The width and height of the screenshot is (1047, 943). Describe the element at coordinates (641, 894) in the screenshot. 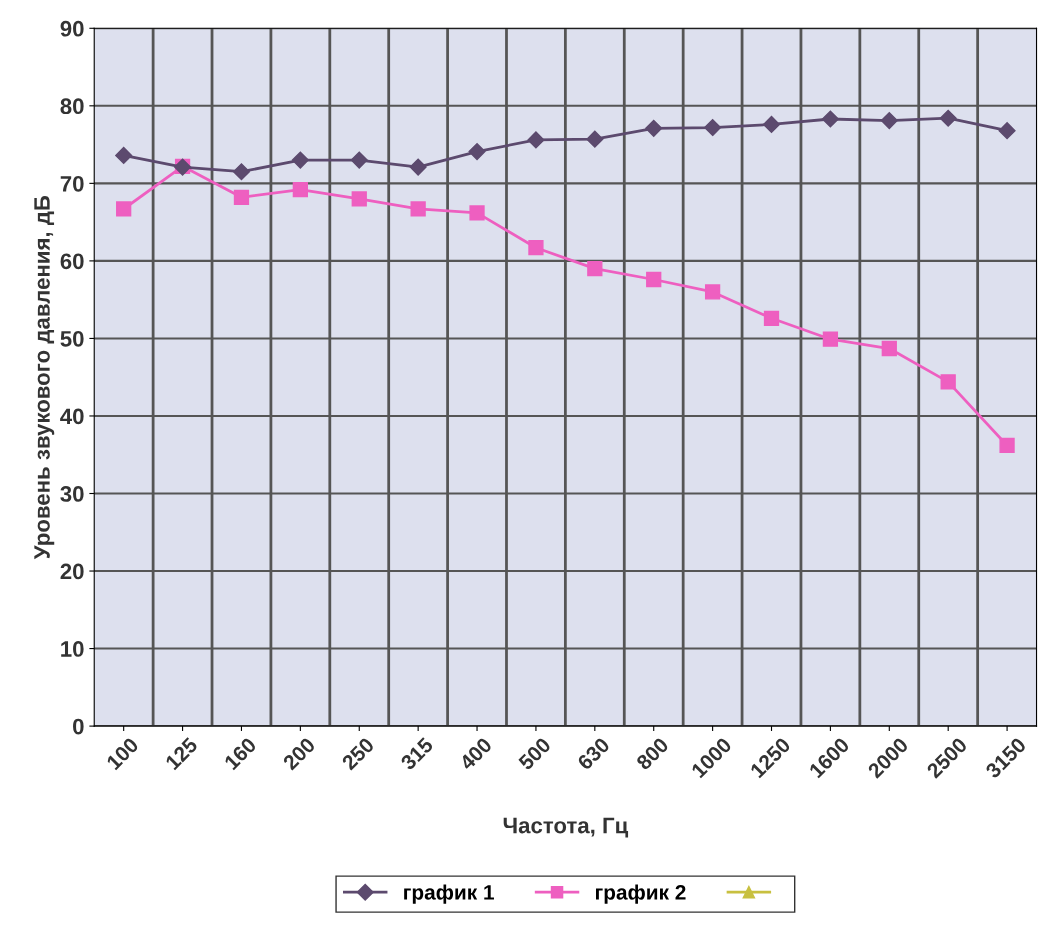

I see `legend-label: график 2` at that location.